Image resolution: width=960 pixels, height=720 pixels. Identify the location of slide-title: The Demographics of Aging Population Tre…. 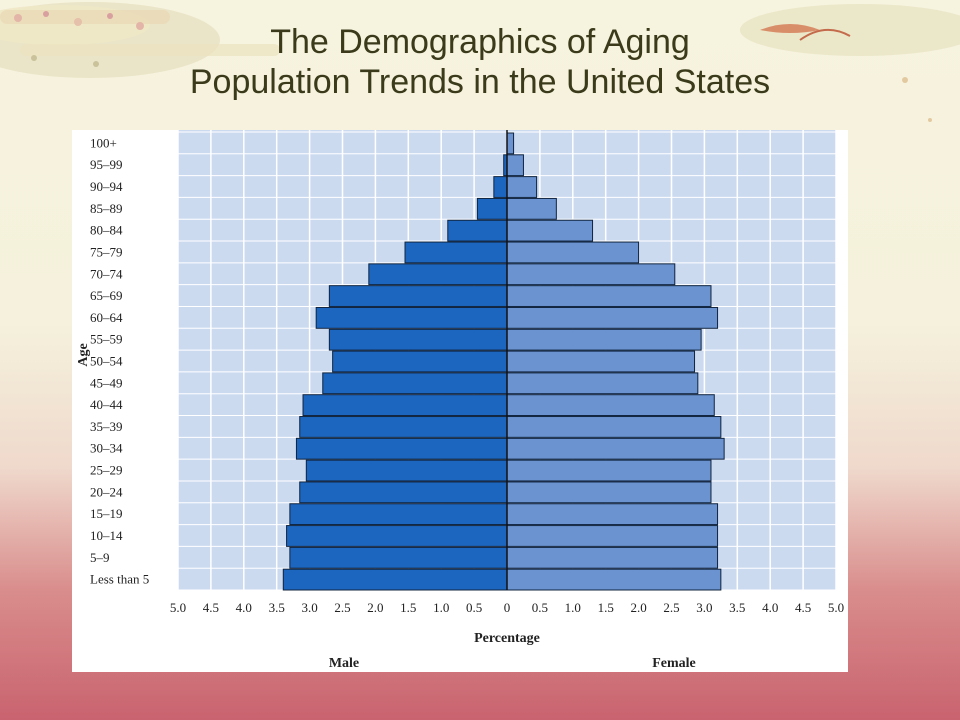
(480, 62).